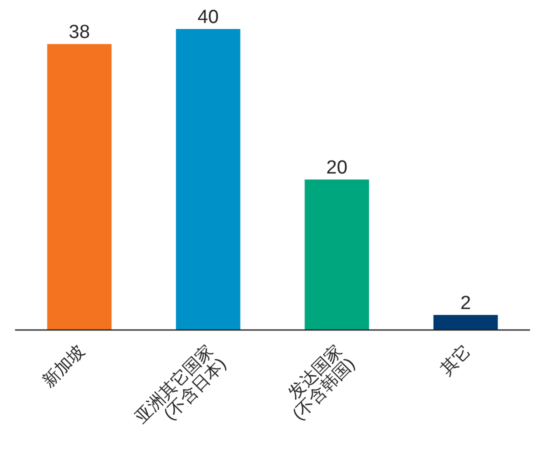  I want to click on x-tick-label: 其它, so click(455, 360).